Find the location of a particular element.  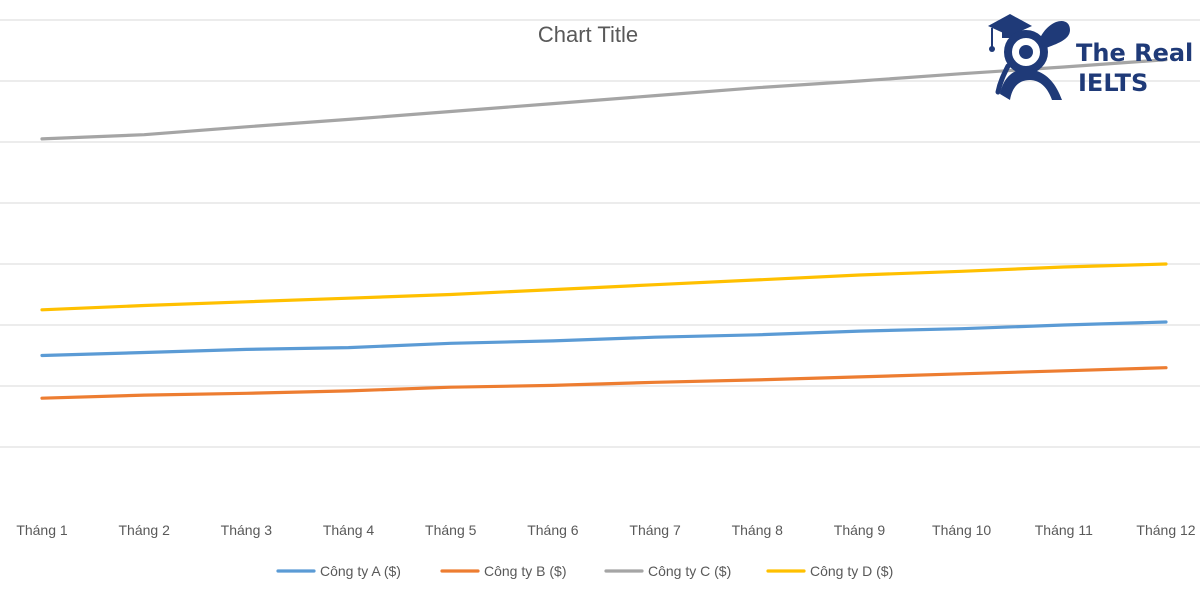

x-tick-label: Tháng 5 is located at coordinates (451, 530).